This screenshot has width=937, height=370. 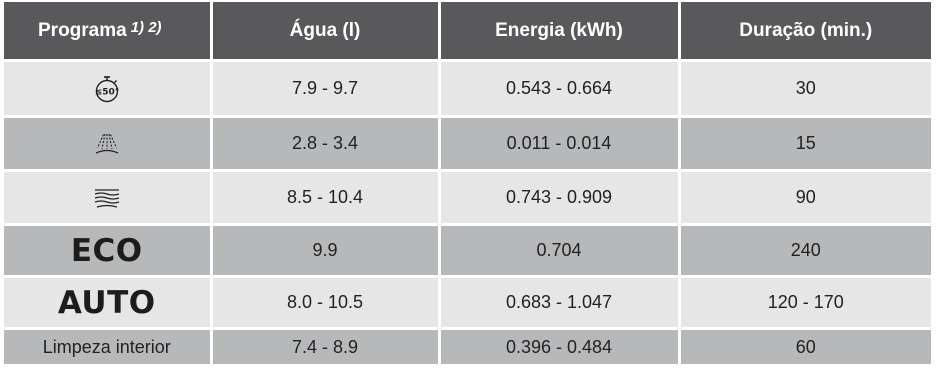 What do you see at coordinates (326, 303) in the screenshot?
I see `agua-cell: 8.0 - 10.5` at bounding box center [326, 303].